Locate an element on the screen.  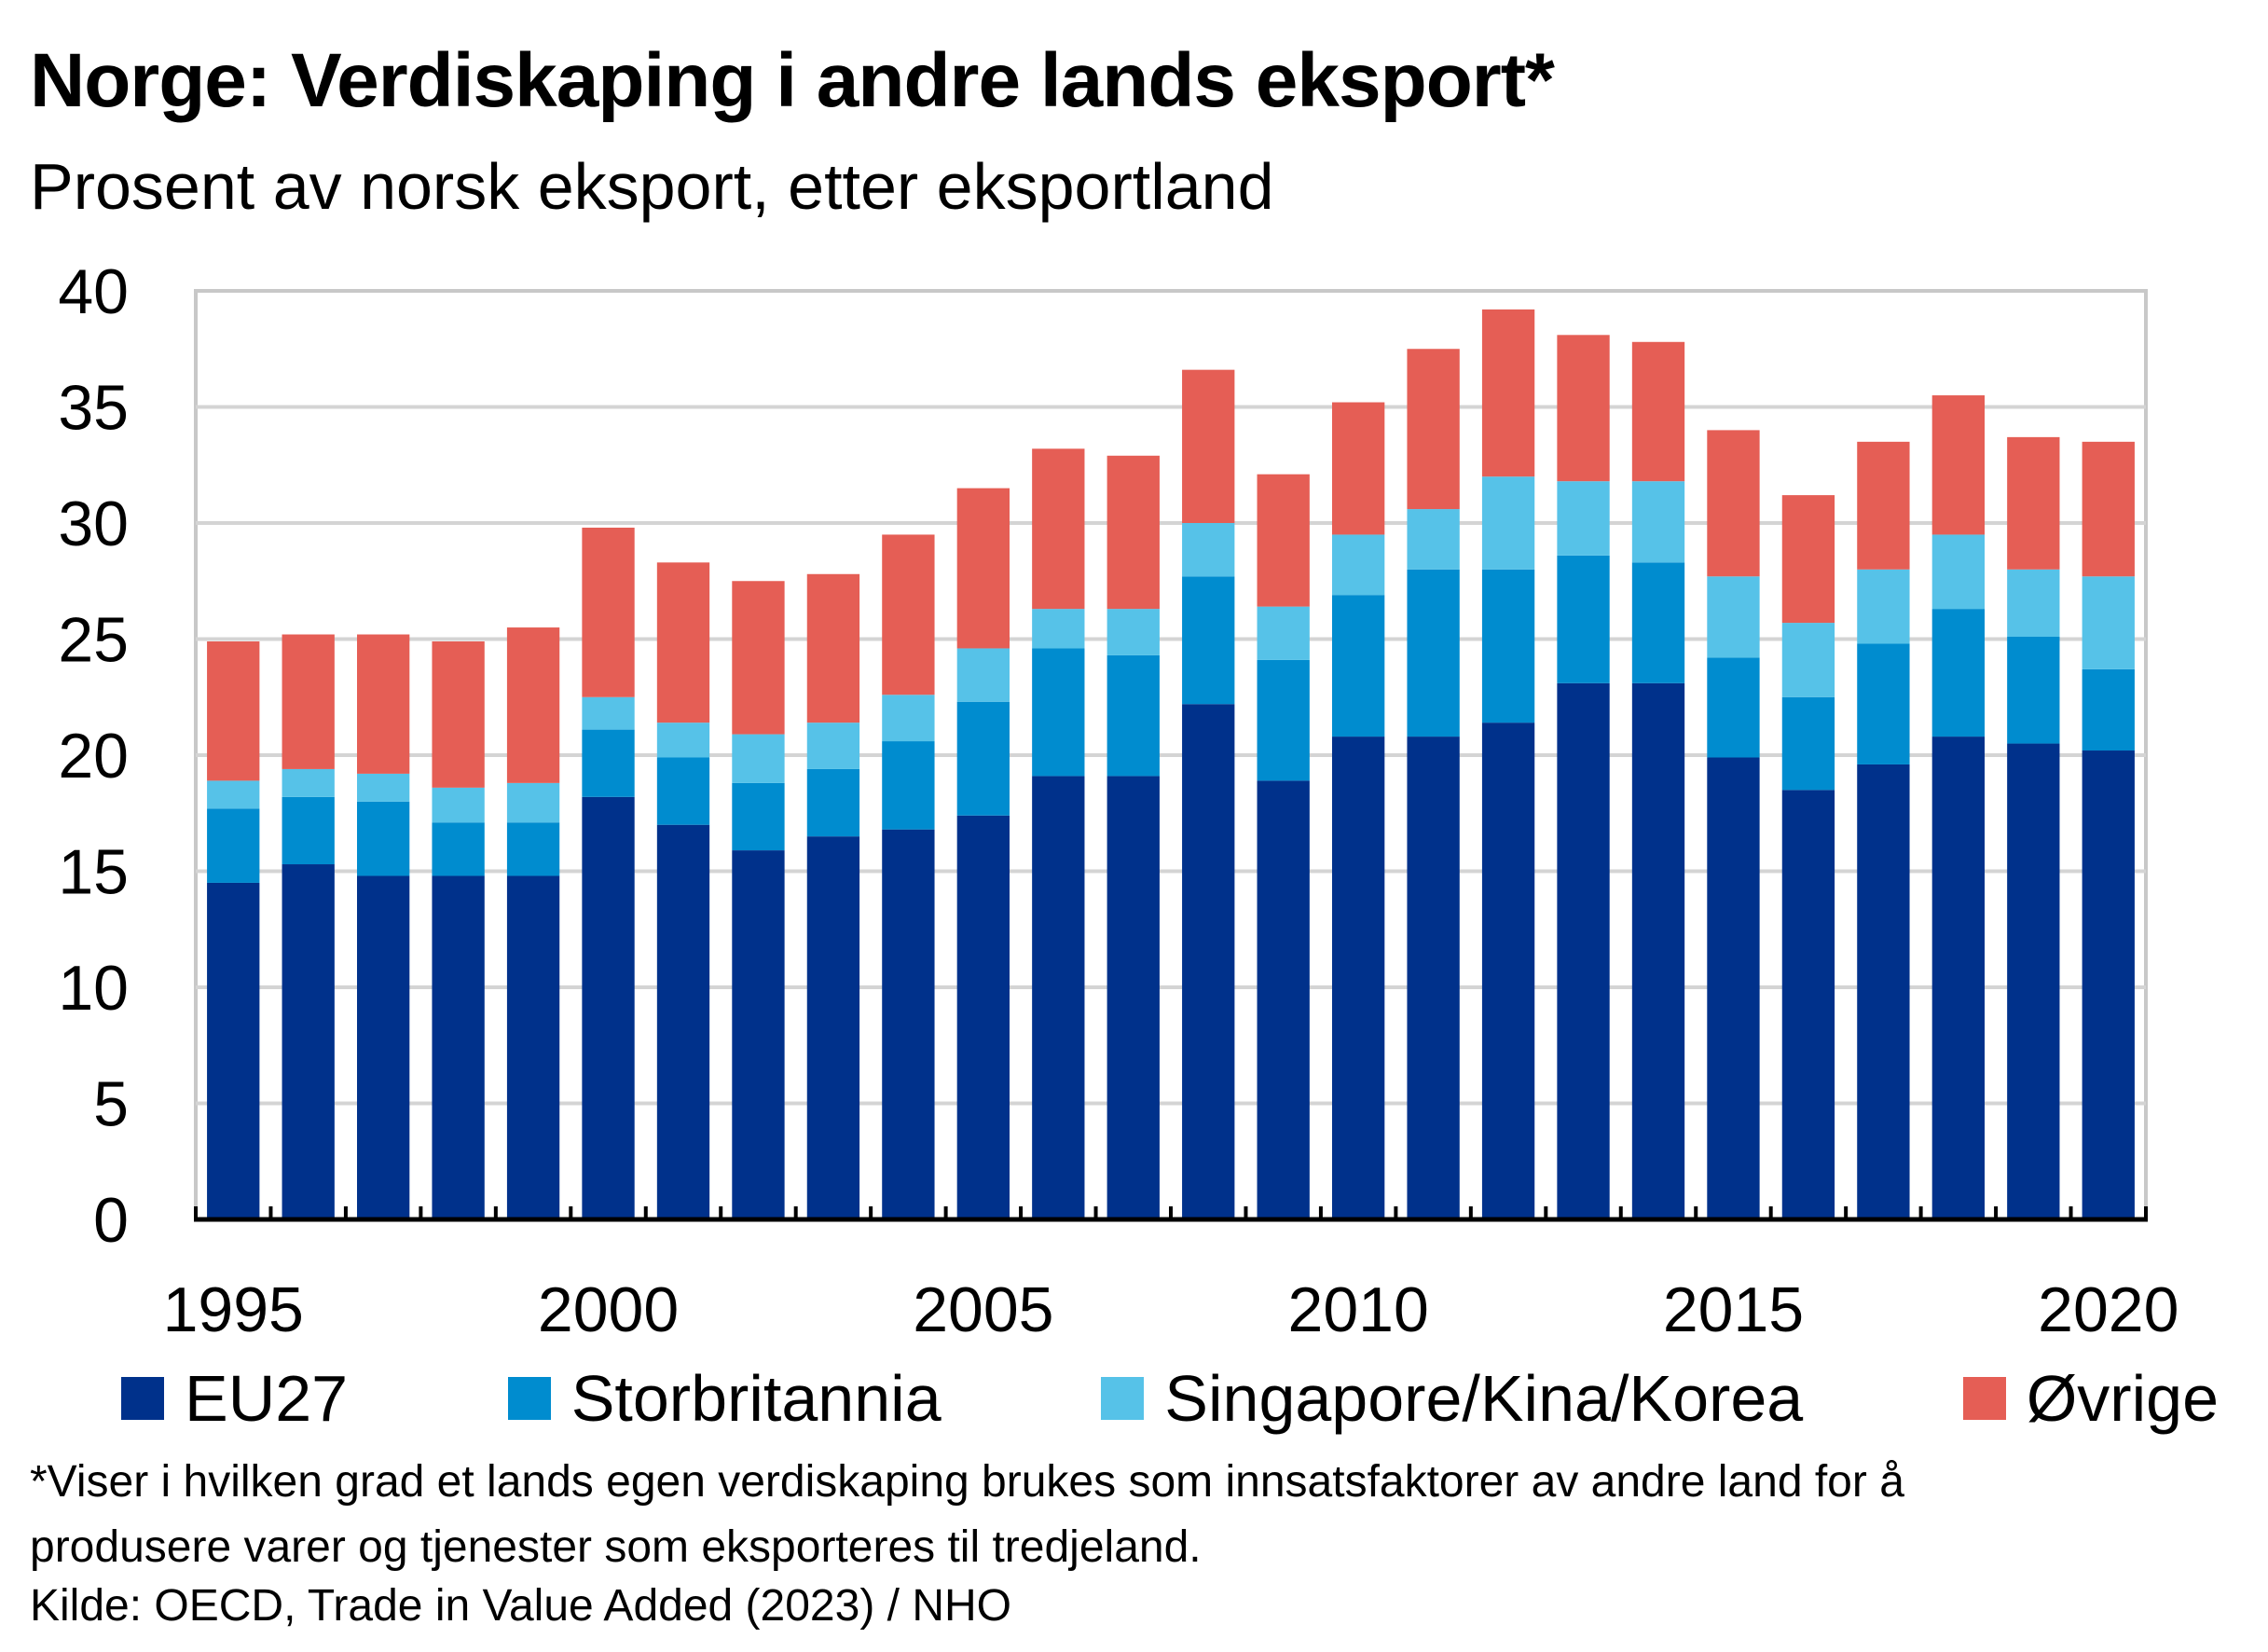
bar-2018--vrige is located at coordinates (1959, 465).